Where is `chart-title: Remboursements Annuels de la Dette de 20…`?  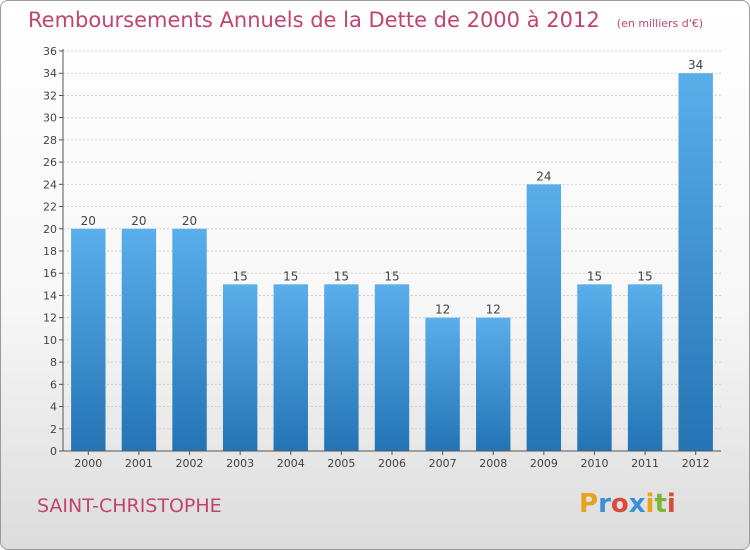 chart-title: Remboursements Annuels de la Dette de 20… is located at coordinates (314, 20).